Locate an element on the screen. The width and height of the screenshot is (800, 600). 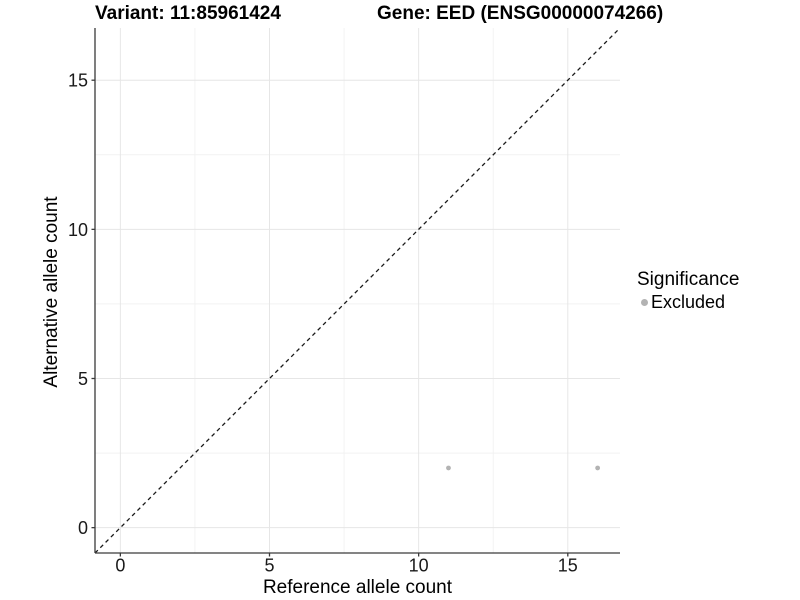
y-tick-label: 15 is located at coordinates (78, 81).